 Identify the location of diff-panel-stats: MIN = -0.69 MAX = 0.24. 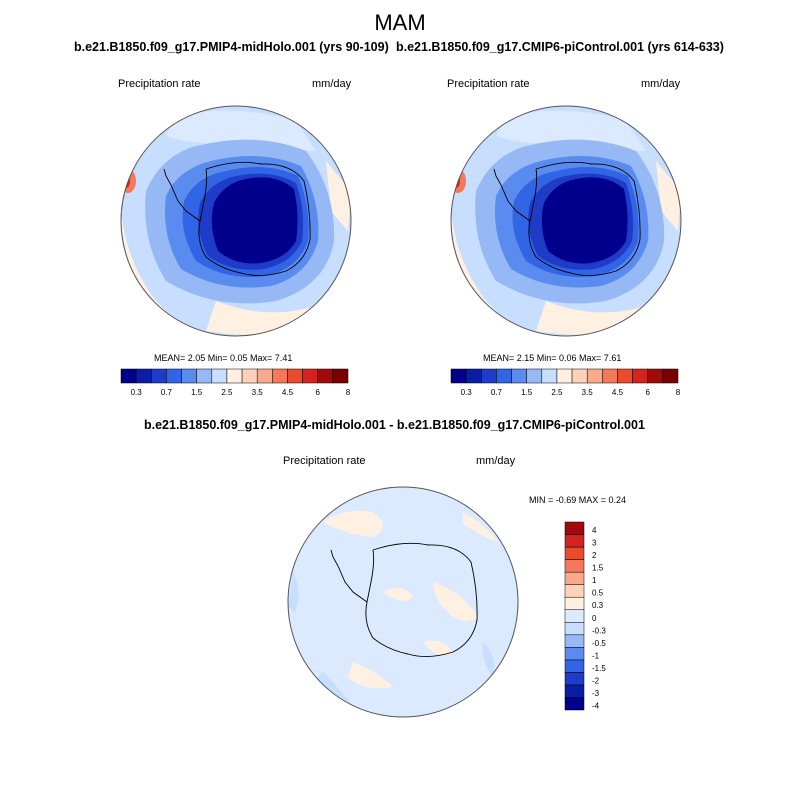
(578, 500).